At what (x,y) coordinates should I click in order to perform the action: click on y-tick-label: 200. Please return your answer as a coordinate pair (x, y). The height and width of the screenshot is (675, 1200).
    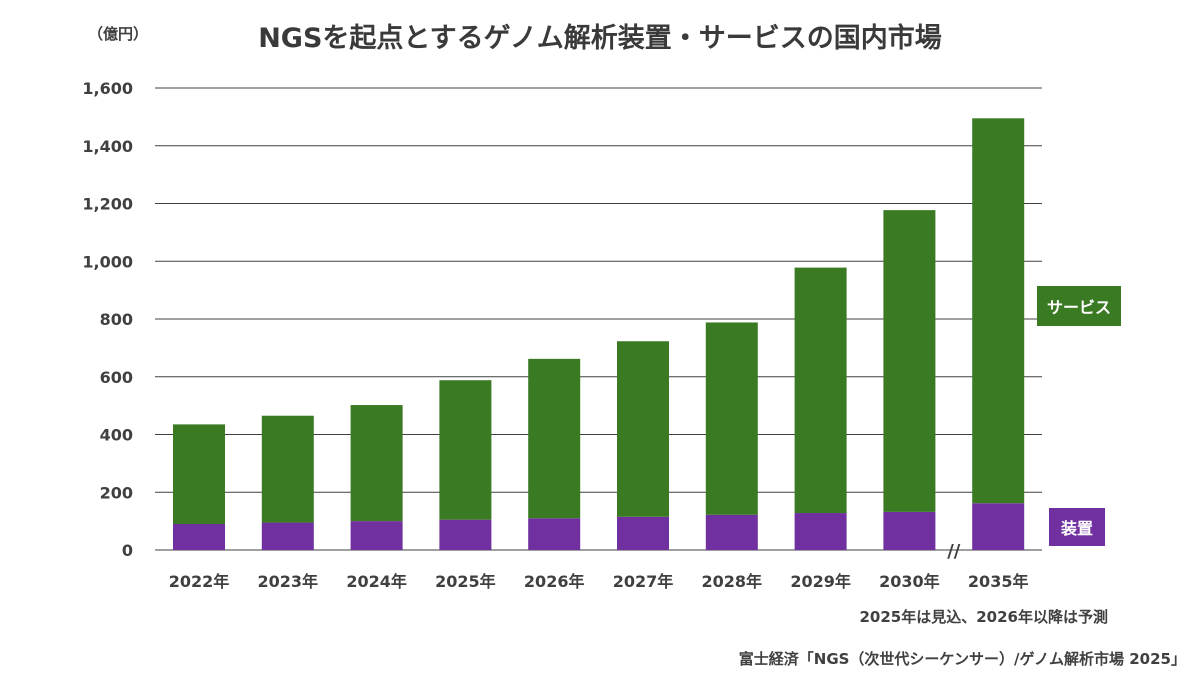
    Looking at the image, I should click on (116, 492).